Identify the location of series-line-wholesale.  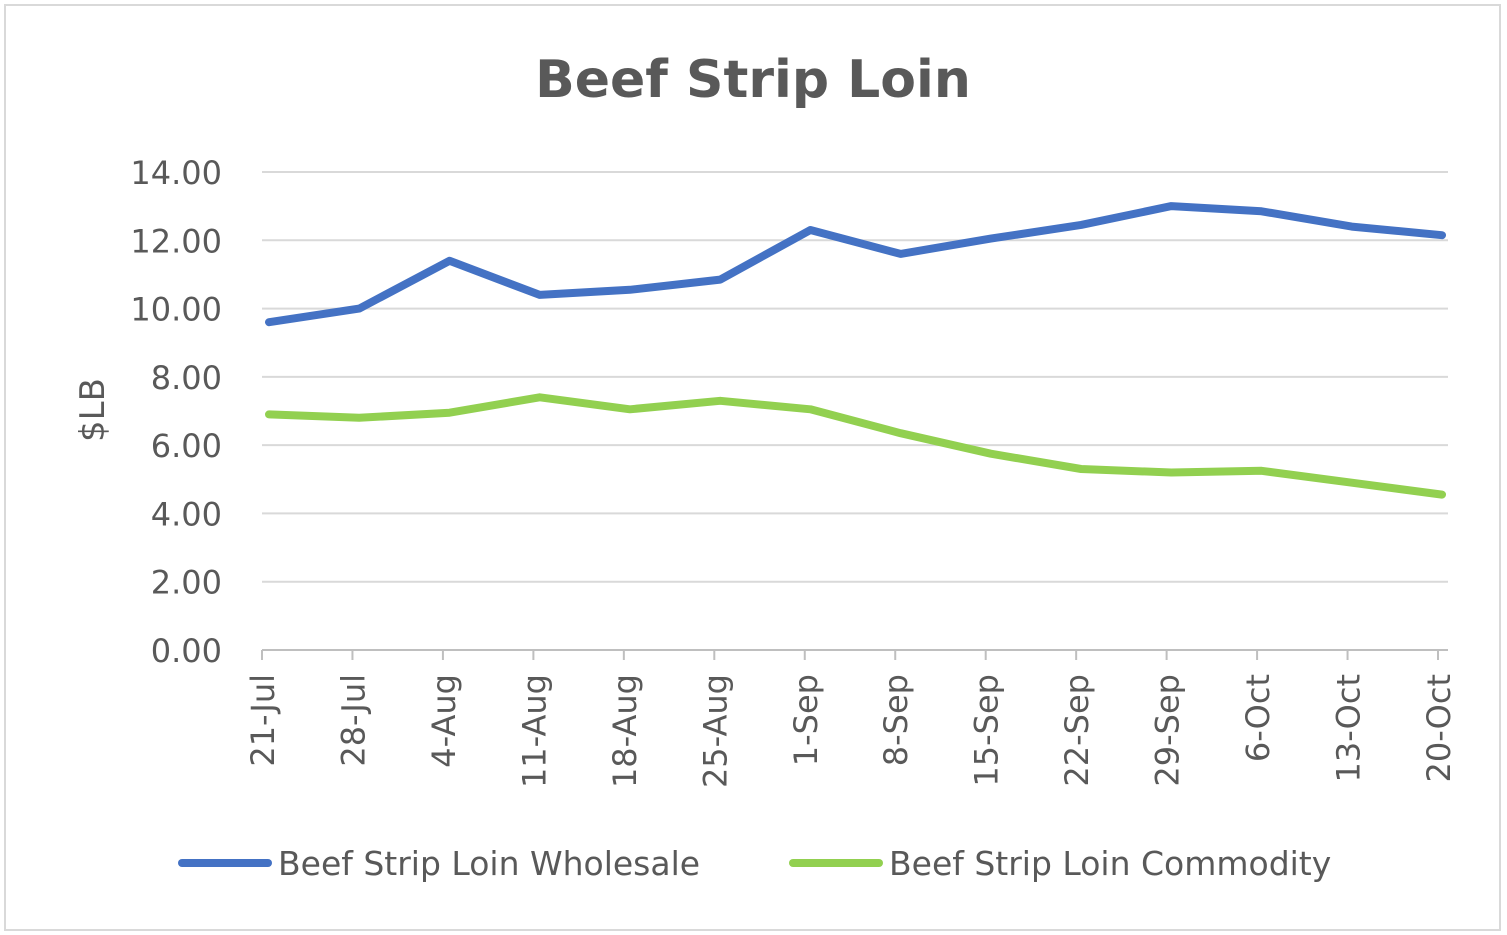
(855, 264).